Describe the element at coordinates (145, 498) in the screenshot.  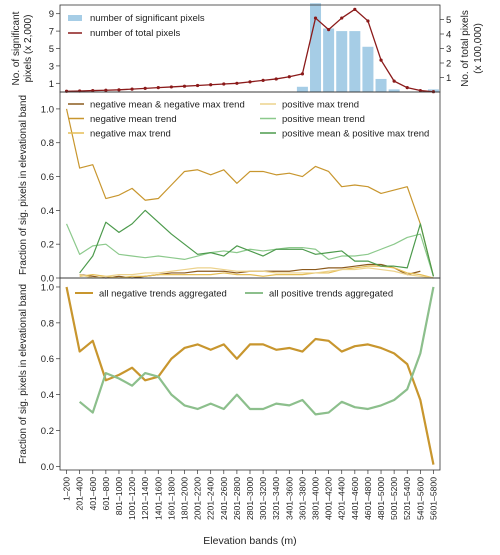
I see `x-tick-label-6: 1201–1400` at that location.